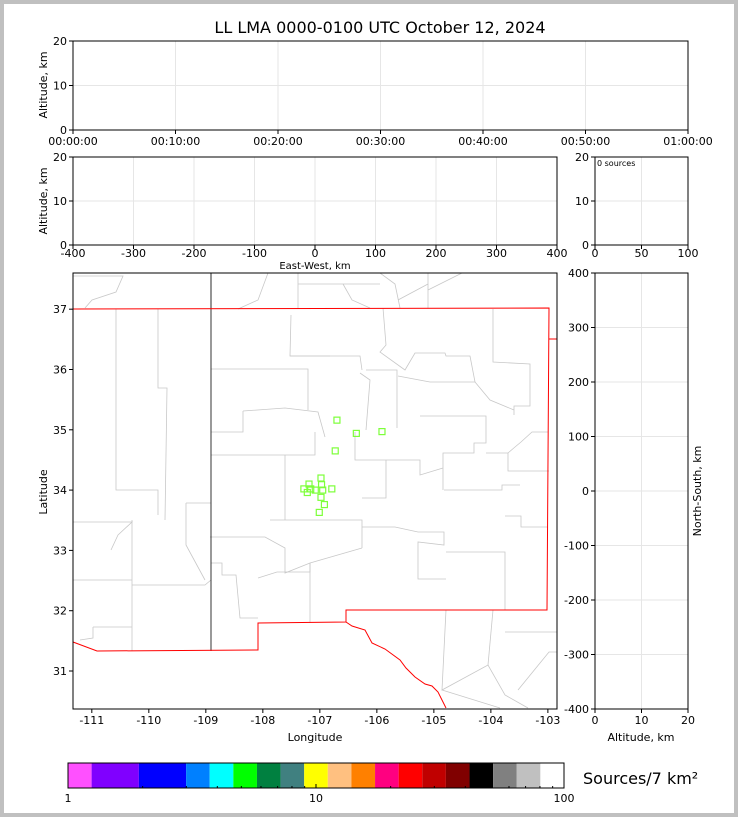 This screenshot has width=738, height=817. Describe the element at coordinates (314, 266) in the screenshot. I see `ew-xlabel: East-West, km` at that location.